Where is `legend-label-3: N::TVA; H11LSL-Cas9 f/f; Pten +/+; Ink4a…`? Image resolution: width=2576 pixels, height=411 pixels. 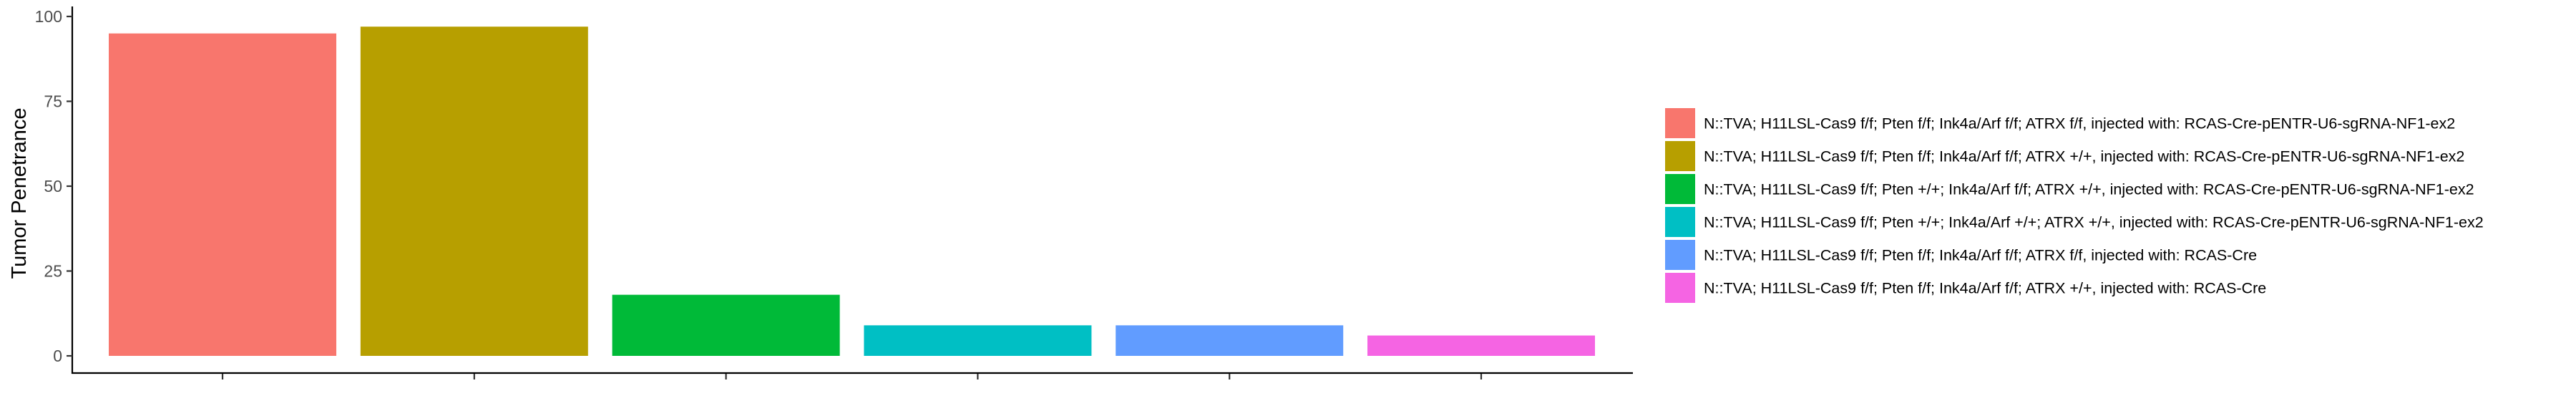 legend-label-3: N::TVA; H11LSL-Cas9 f/f; Pten +/+; Ink4a… is located at coordinates (2089, 190).